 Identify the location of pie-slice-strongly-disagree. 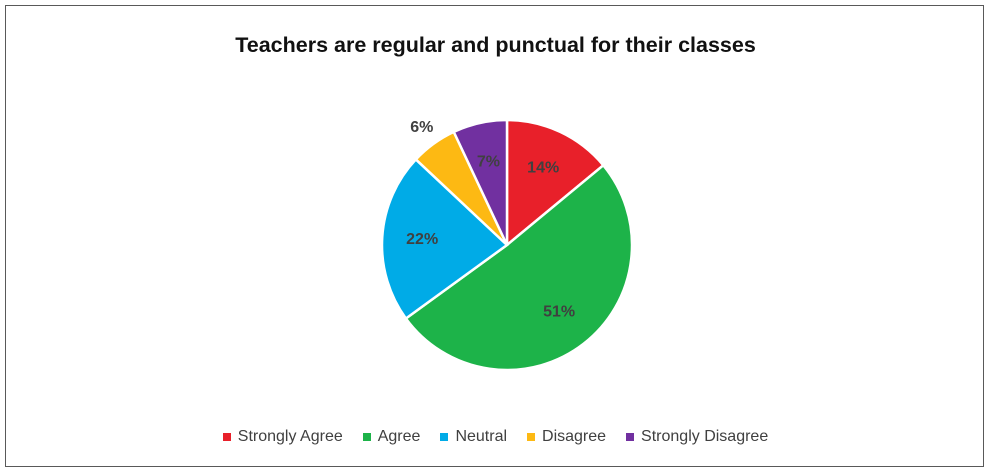
(480, 182).